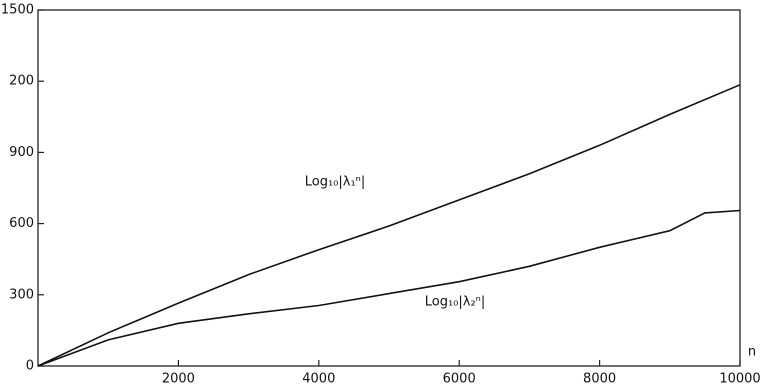 This screenshot has height=387, width=764. Describe the element at coordinates (30, 366) in the screenshot. I see `y-tick-label: 0` at that location.